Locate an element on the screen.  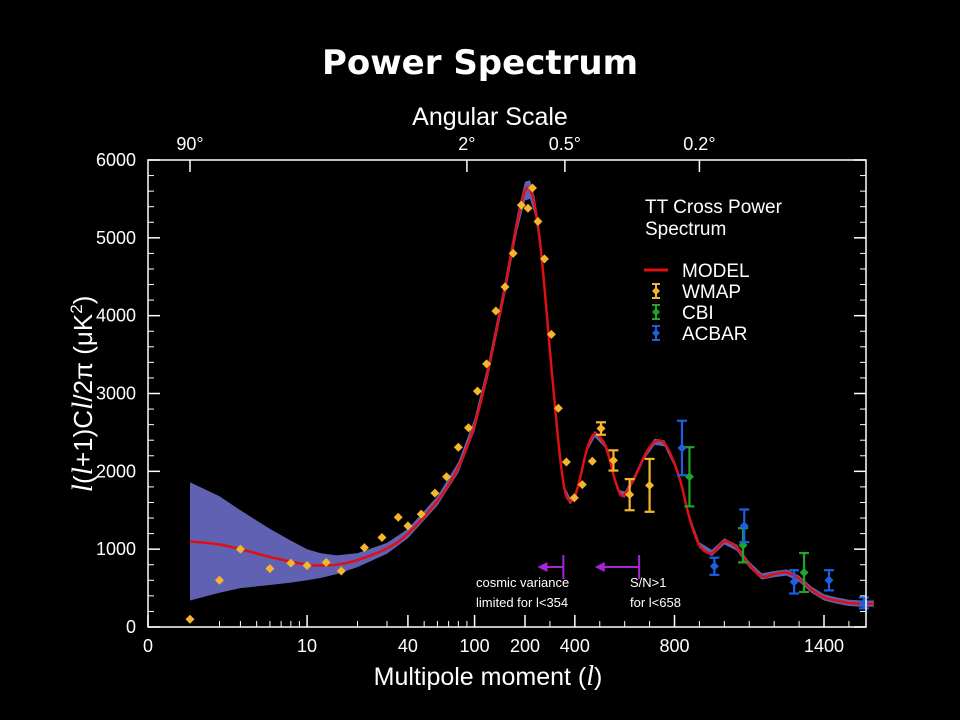
series-acbar is located at coordinates (772, 514).